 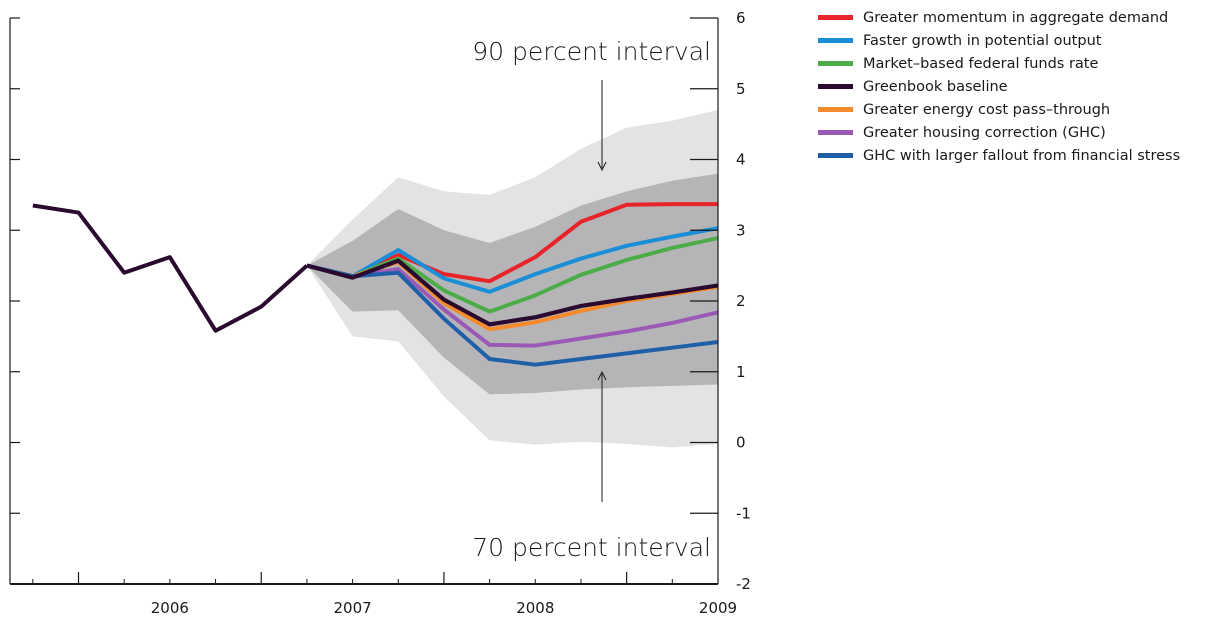 What do you see at coordinates (987, 109) in the screenshot?
I see `legend-label: Greater energy cost pass–through` at bounding box center [987, 109].